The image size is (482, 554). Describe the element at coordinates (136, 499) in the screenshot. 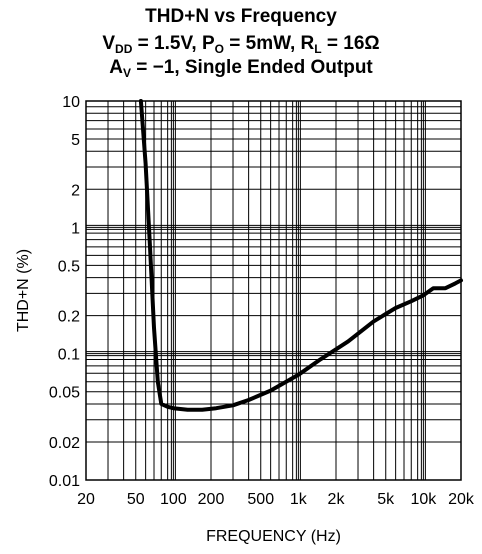

I see `x-tick-label: 50` at that location.